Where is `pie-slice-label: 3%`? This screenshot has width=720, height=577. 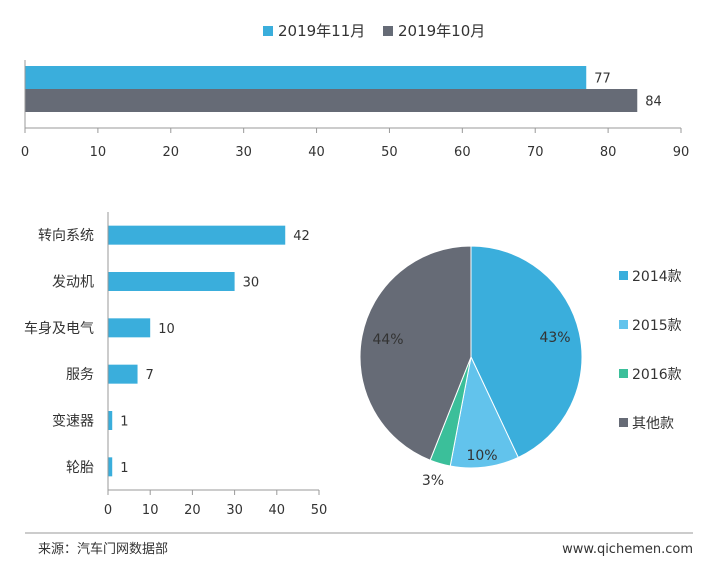
pie-slice-label: 3% is located at coordinates (433, 481).